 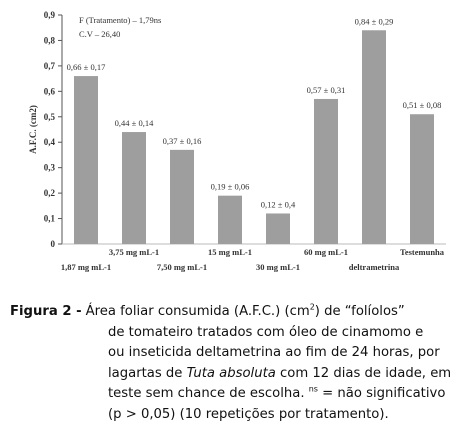 What do you see at coordinates (147, 373) in the screenshot?
I see `caption-line-4: lagartas de` at bounding box center [147, 373].